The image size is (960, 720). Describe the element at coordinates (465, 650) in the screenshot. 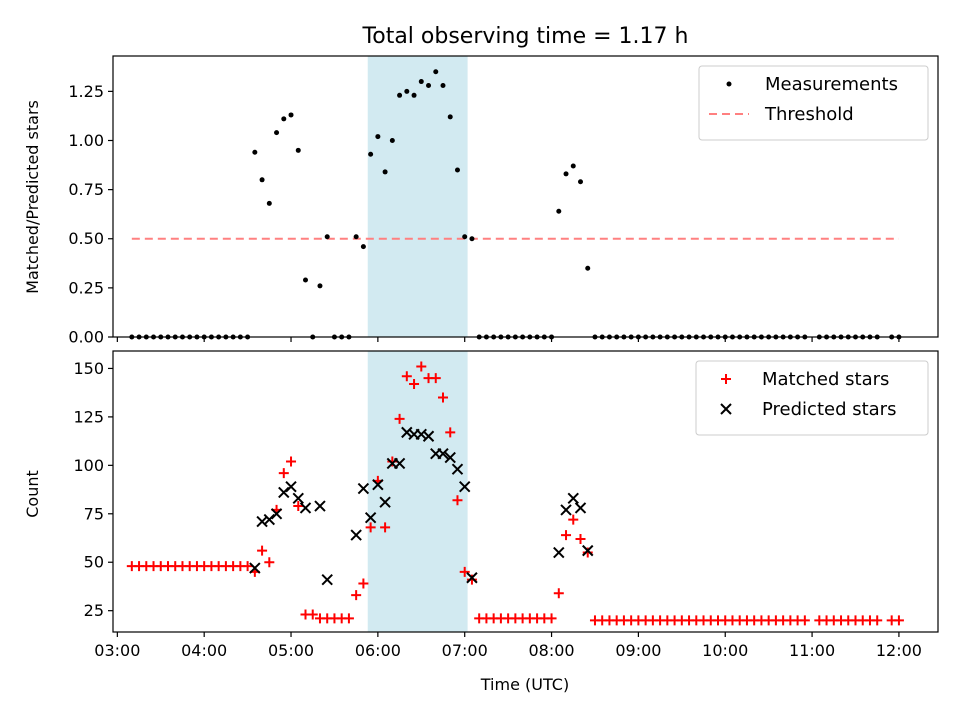

I see `x-tick-label: 07:00` at that location.